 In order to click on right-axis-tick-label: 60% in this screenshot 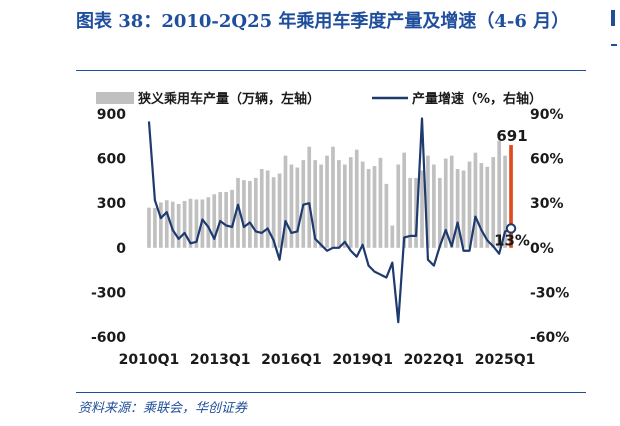, I will do `click(547, 160)`.